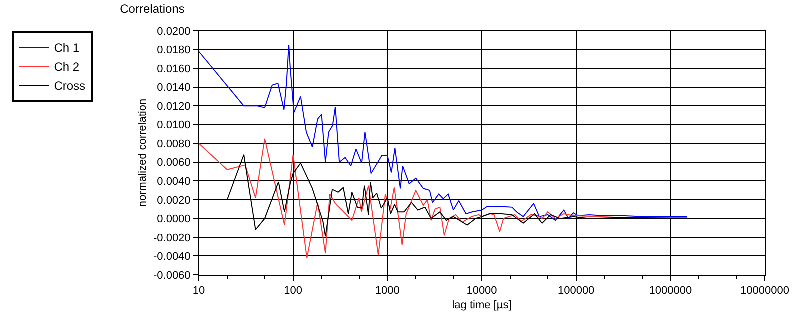 The image size is (801, 321). What do you see at coordinates (765, 291) in the screenshot?
I see `x-tick-label: 10000000` at bounding box center [765, 291].